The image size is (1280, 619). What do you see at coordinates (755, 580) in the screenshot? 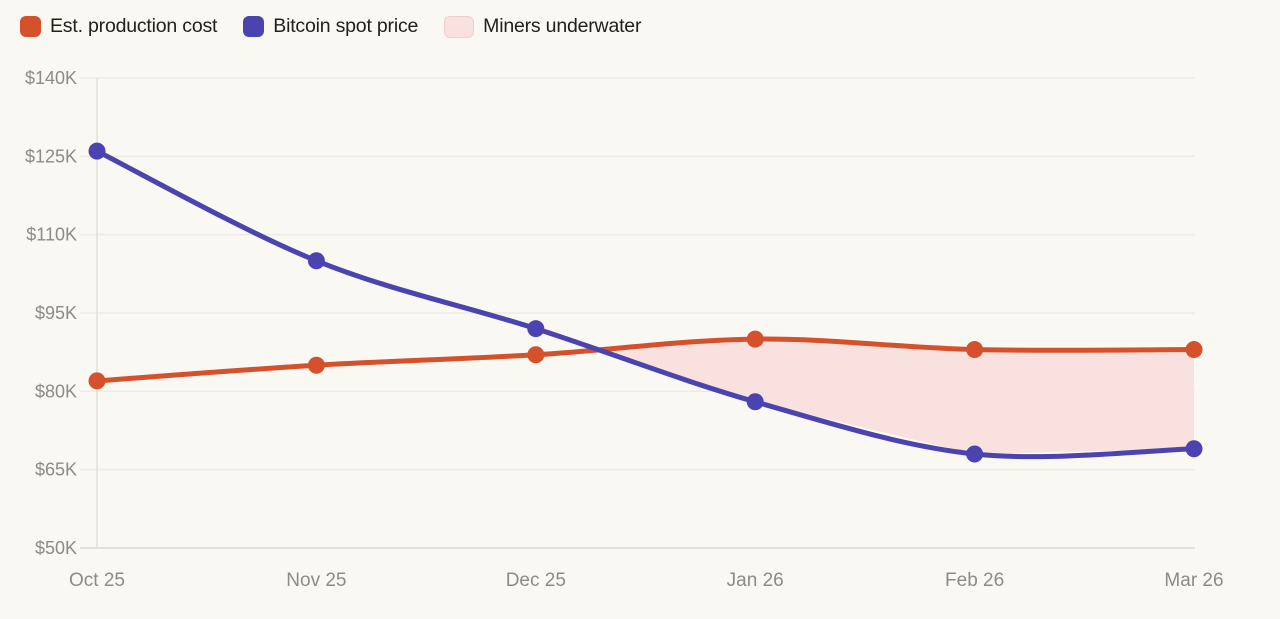
I see `x-axis-tick-label: Jan 26` at bounding box center [755, 580].